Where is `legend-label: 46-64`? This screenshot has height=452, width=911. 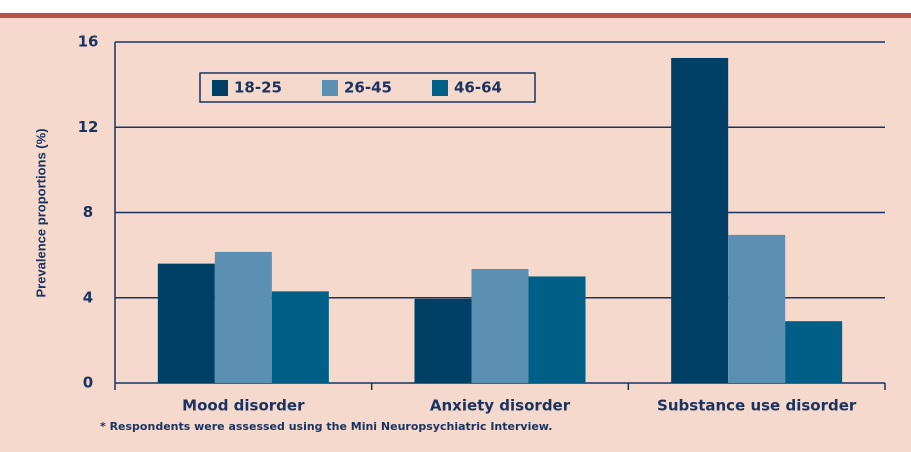
legend-label: 46-64 is located at coordinates (478, 88).